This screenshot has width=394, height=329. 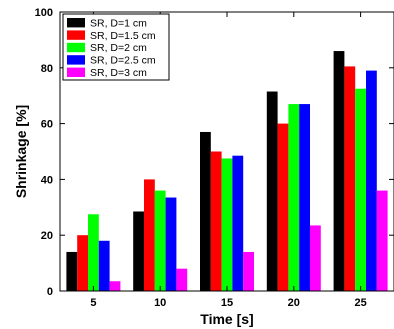 I want to click on x-tick-label: 5, so click(x=93, y=303).